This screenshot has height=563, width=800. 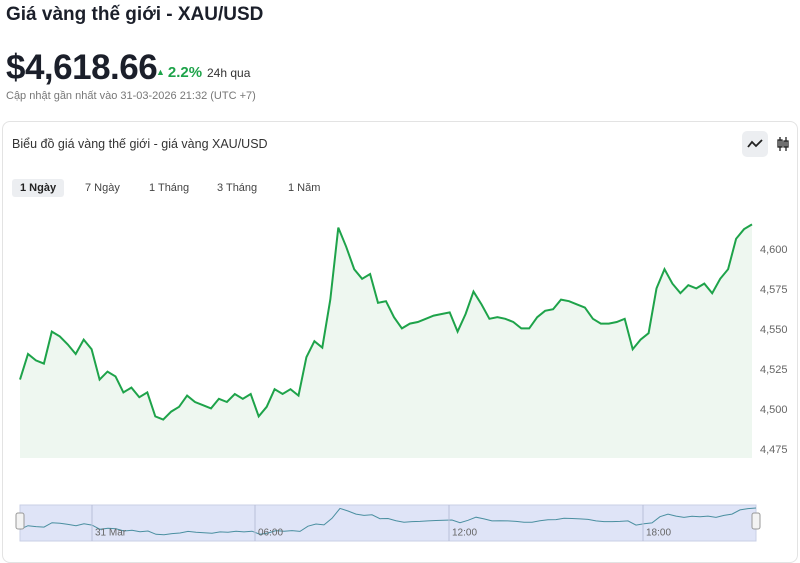 I want to click on navigator-line, so click(x=388, y=521).